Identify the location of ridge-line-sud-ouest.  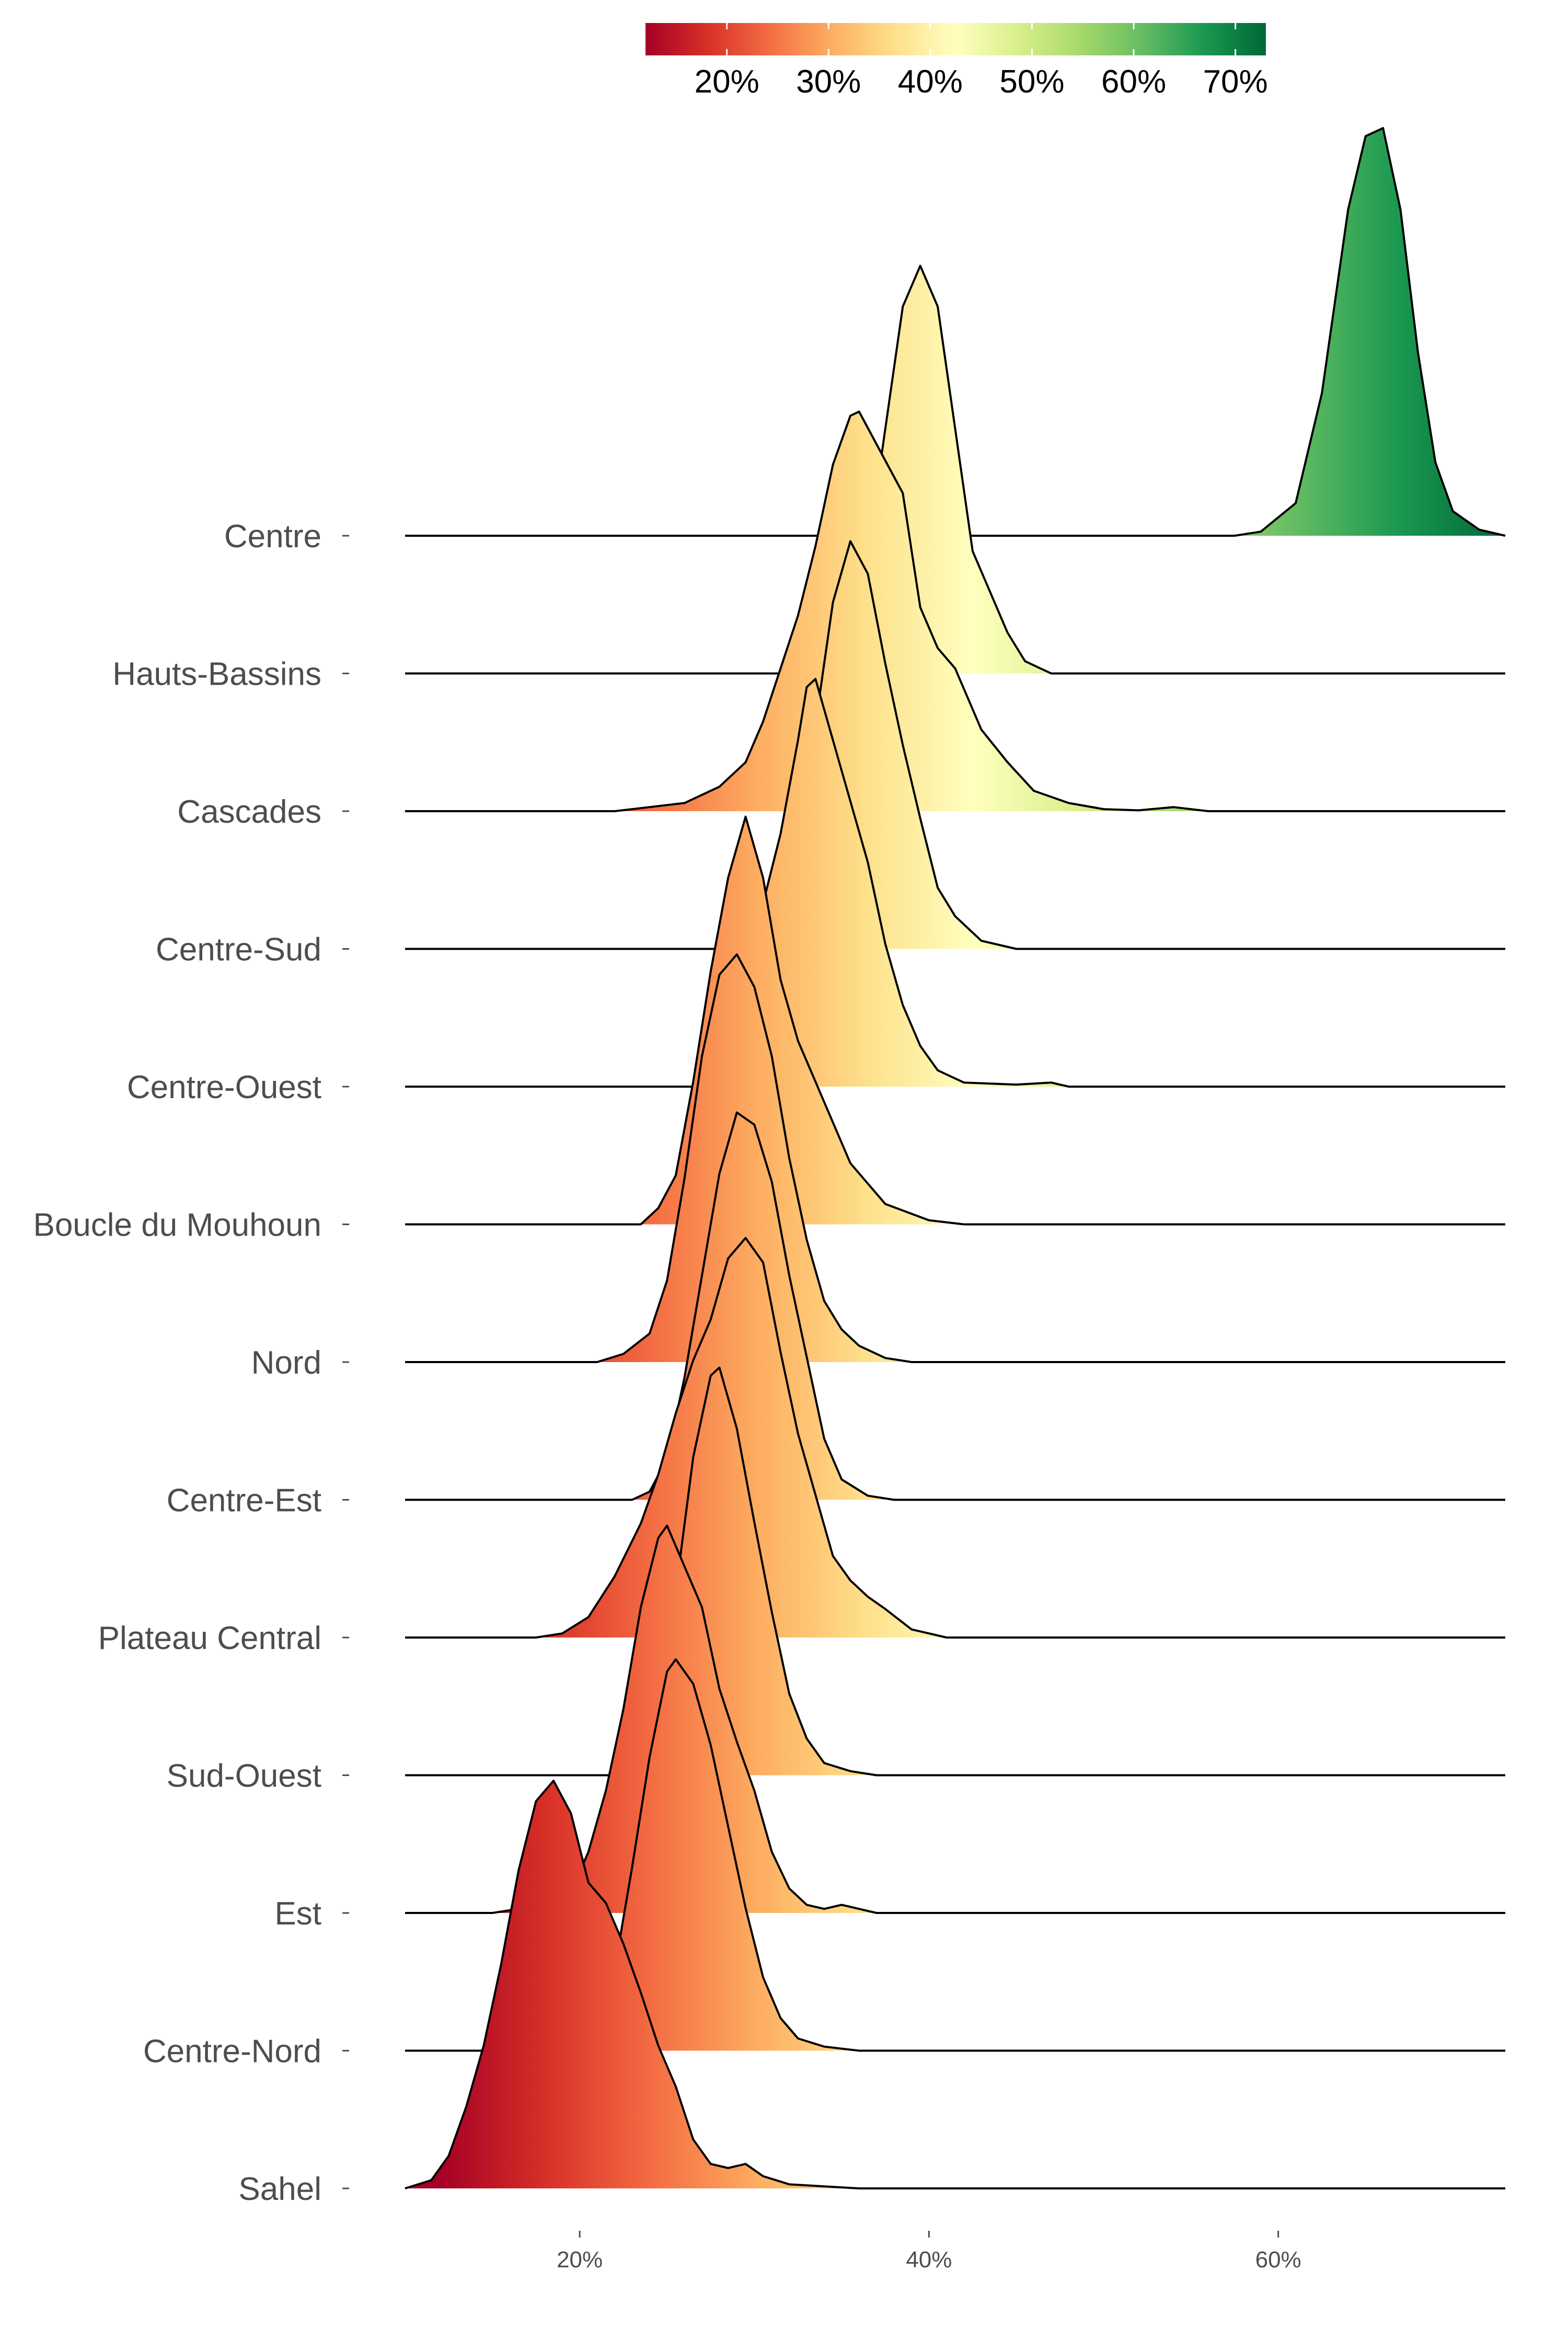
(955, 1571).